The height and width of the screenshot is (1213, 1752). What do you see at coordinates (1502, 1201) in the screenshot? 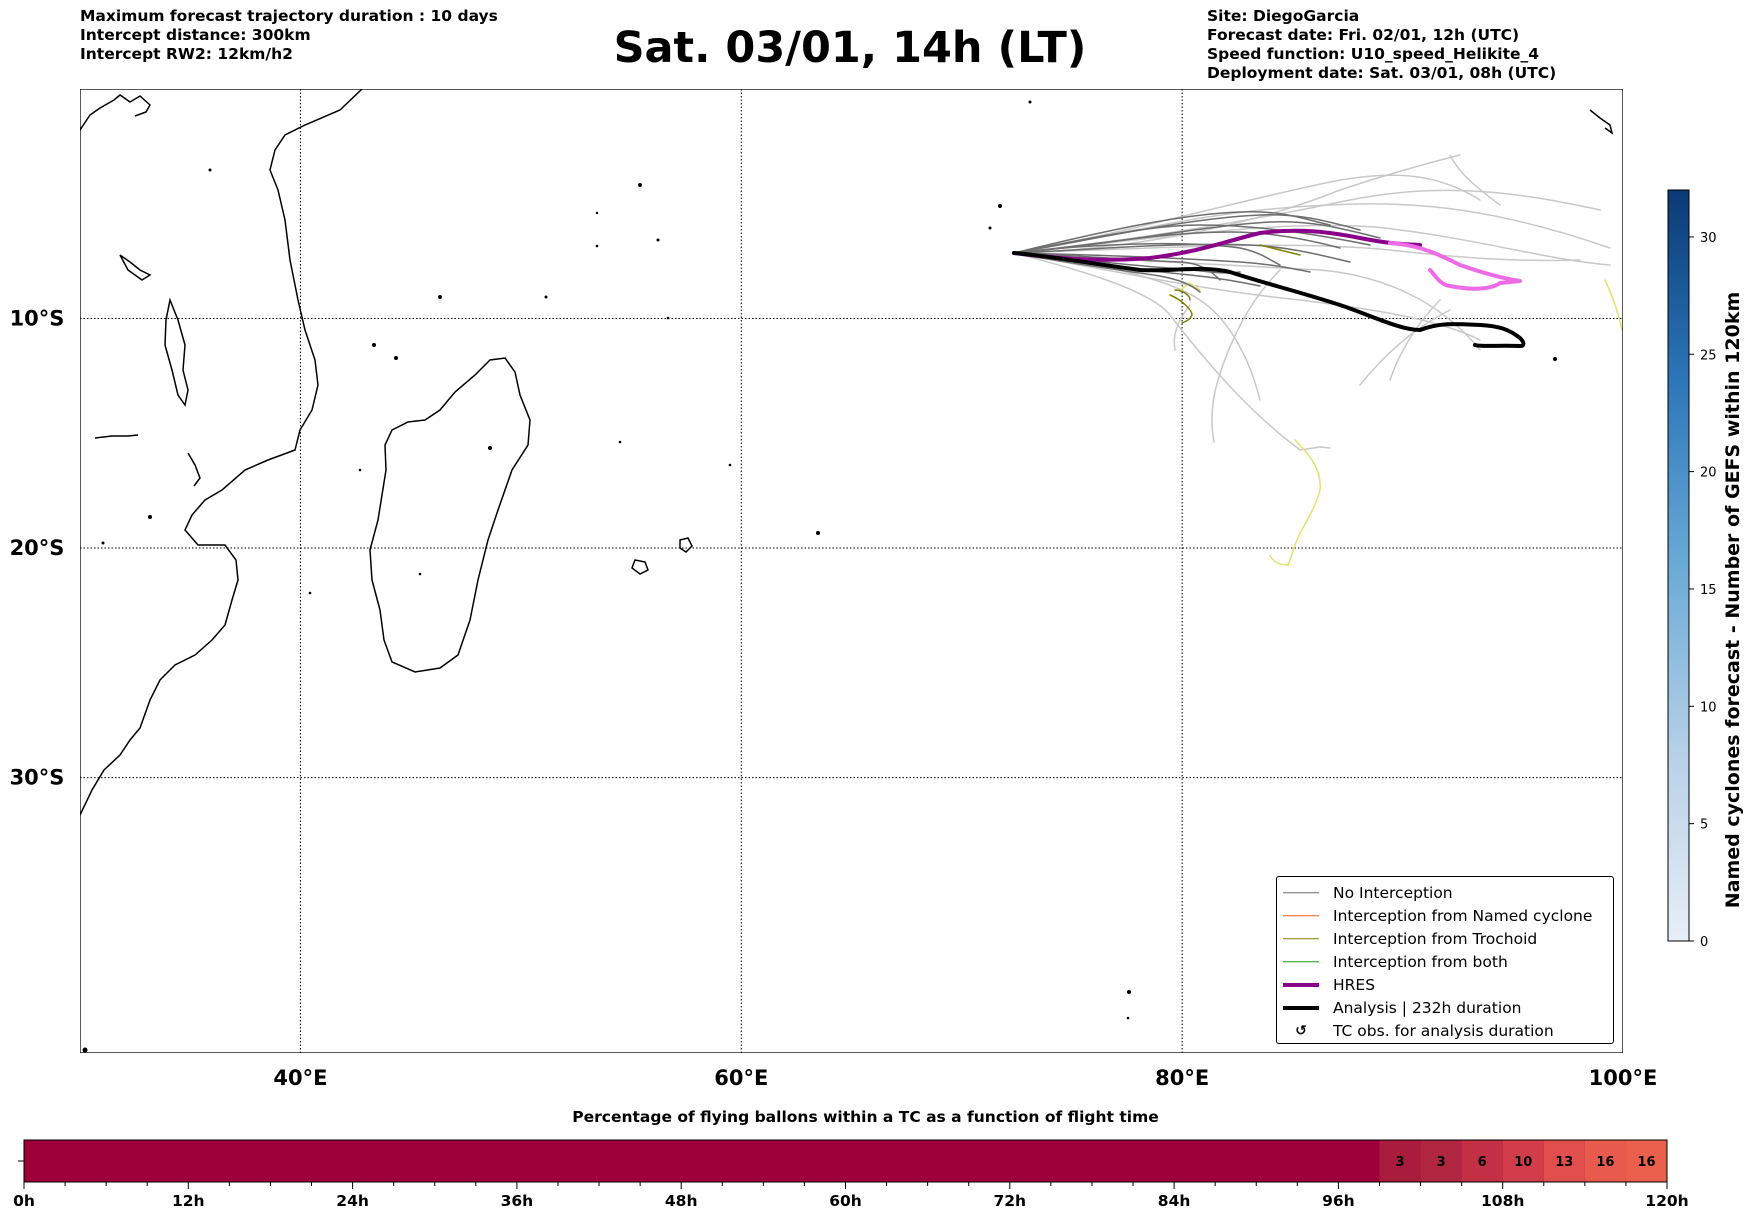
I see `time-bar-tick-label: 108h` at bounding box center [1502, 1201].